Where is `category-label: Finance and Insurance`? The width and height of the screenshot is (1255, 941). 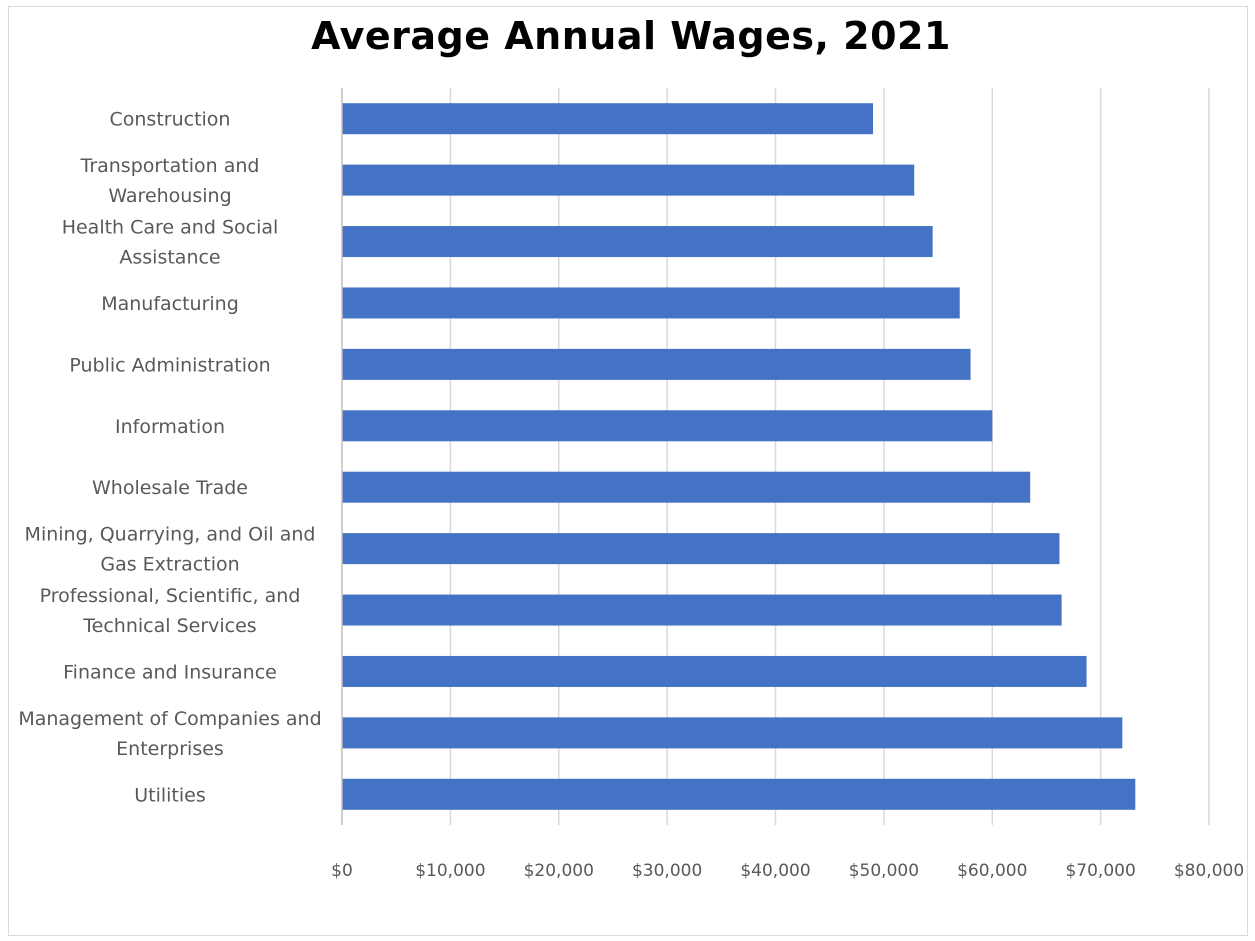
category-label: Finance and Insurance is located at coordinates (170, 672).